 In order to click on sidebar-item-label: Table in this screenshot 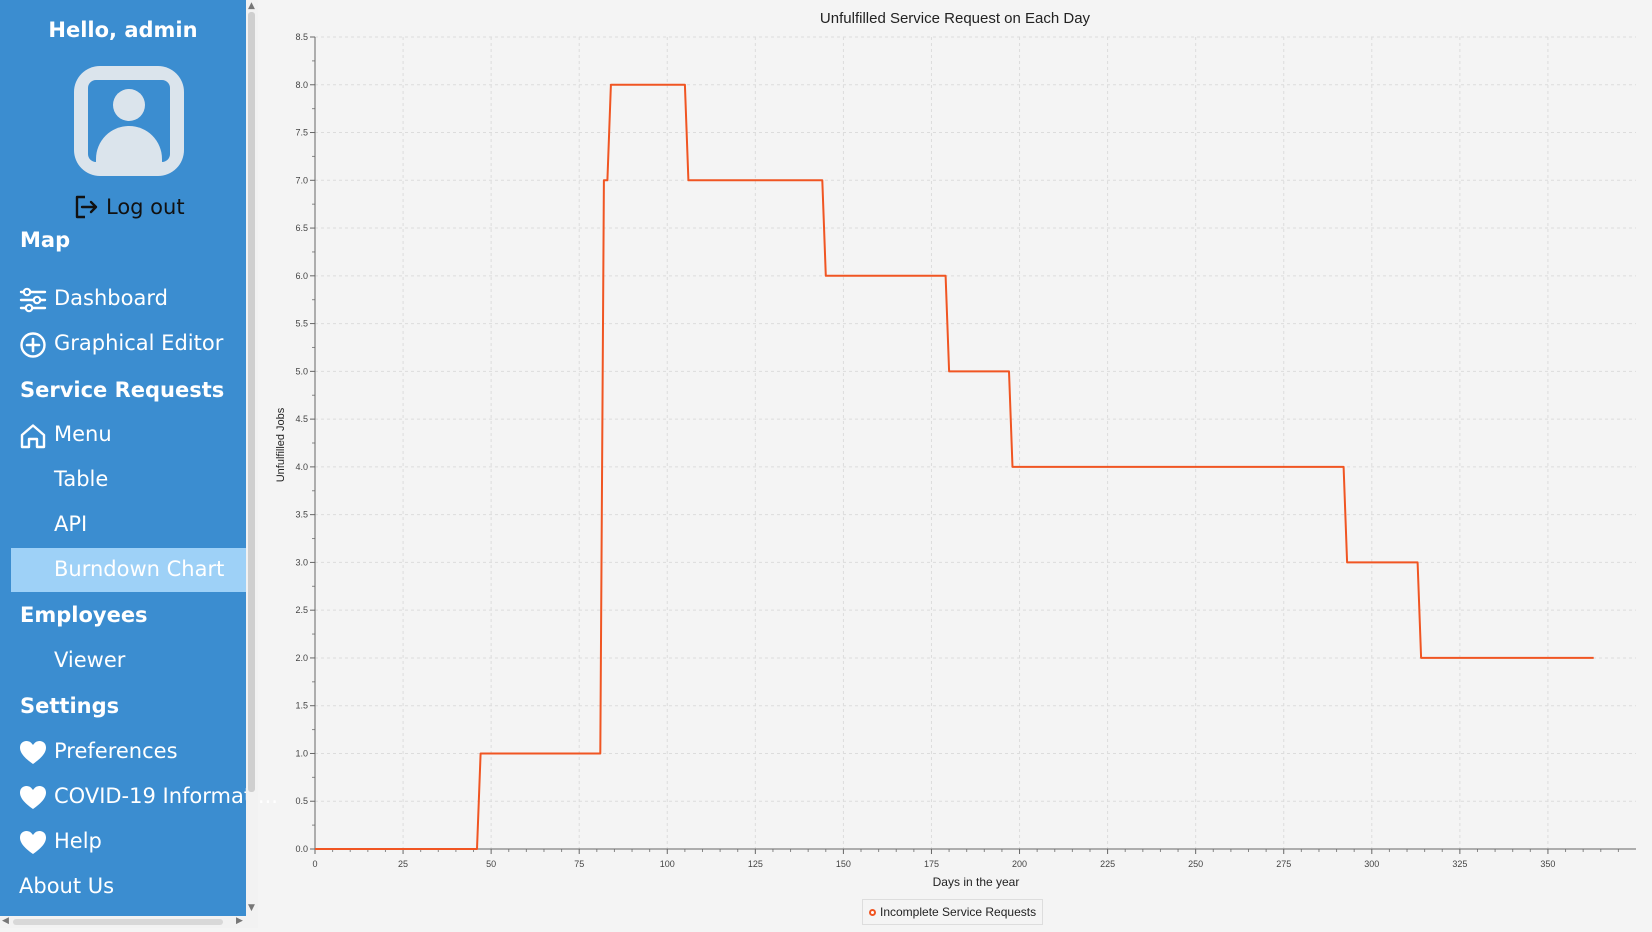, I will do `click(81, 479)`.